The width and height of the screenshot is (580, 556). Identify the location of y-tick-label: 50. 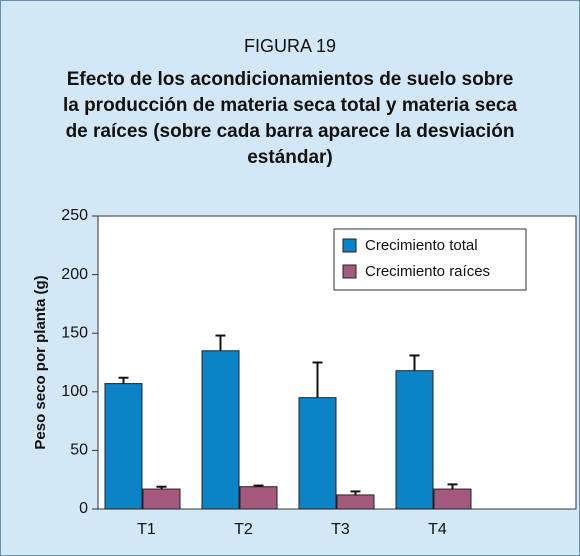
(79, 450).